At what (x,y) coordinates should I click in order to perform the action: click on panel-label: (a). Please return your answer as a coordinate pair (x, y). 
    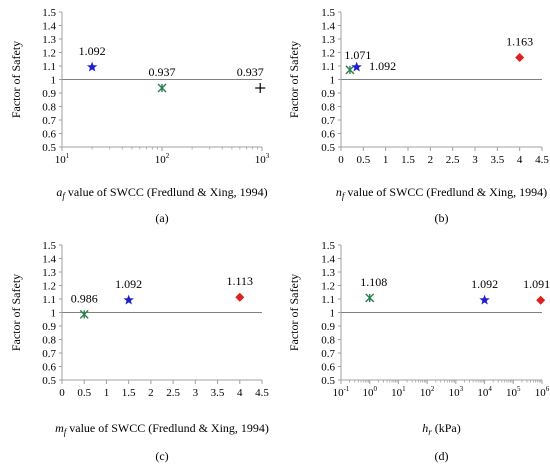
    Looking at the image, I should click on (161, 218).